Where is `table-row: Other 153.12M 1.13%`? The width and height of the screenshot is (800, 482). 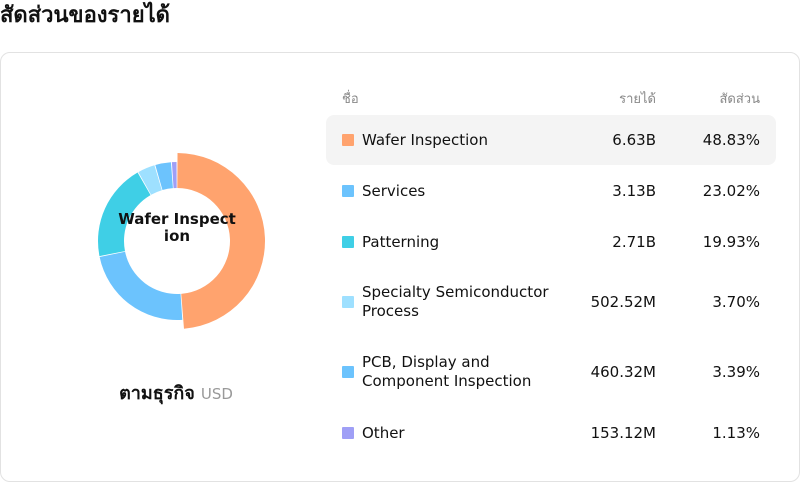
table-row: Other 153.12M 1.13% is located at coordinates (551, 433).